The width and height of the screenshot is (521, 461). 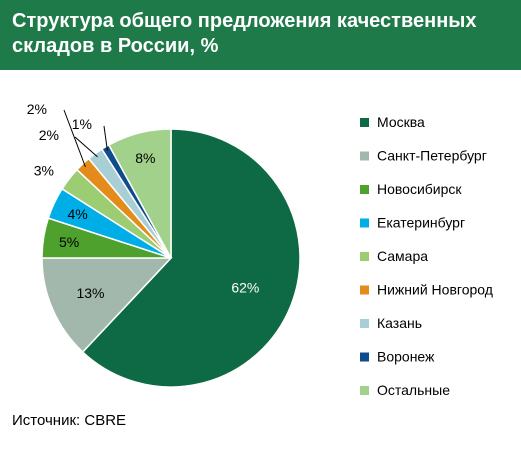 What do you see at coordinates (406, 357) in the screenshot?
I see `legend-label-8: Воронеж` at bounding box center [406, 357].